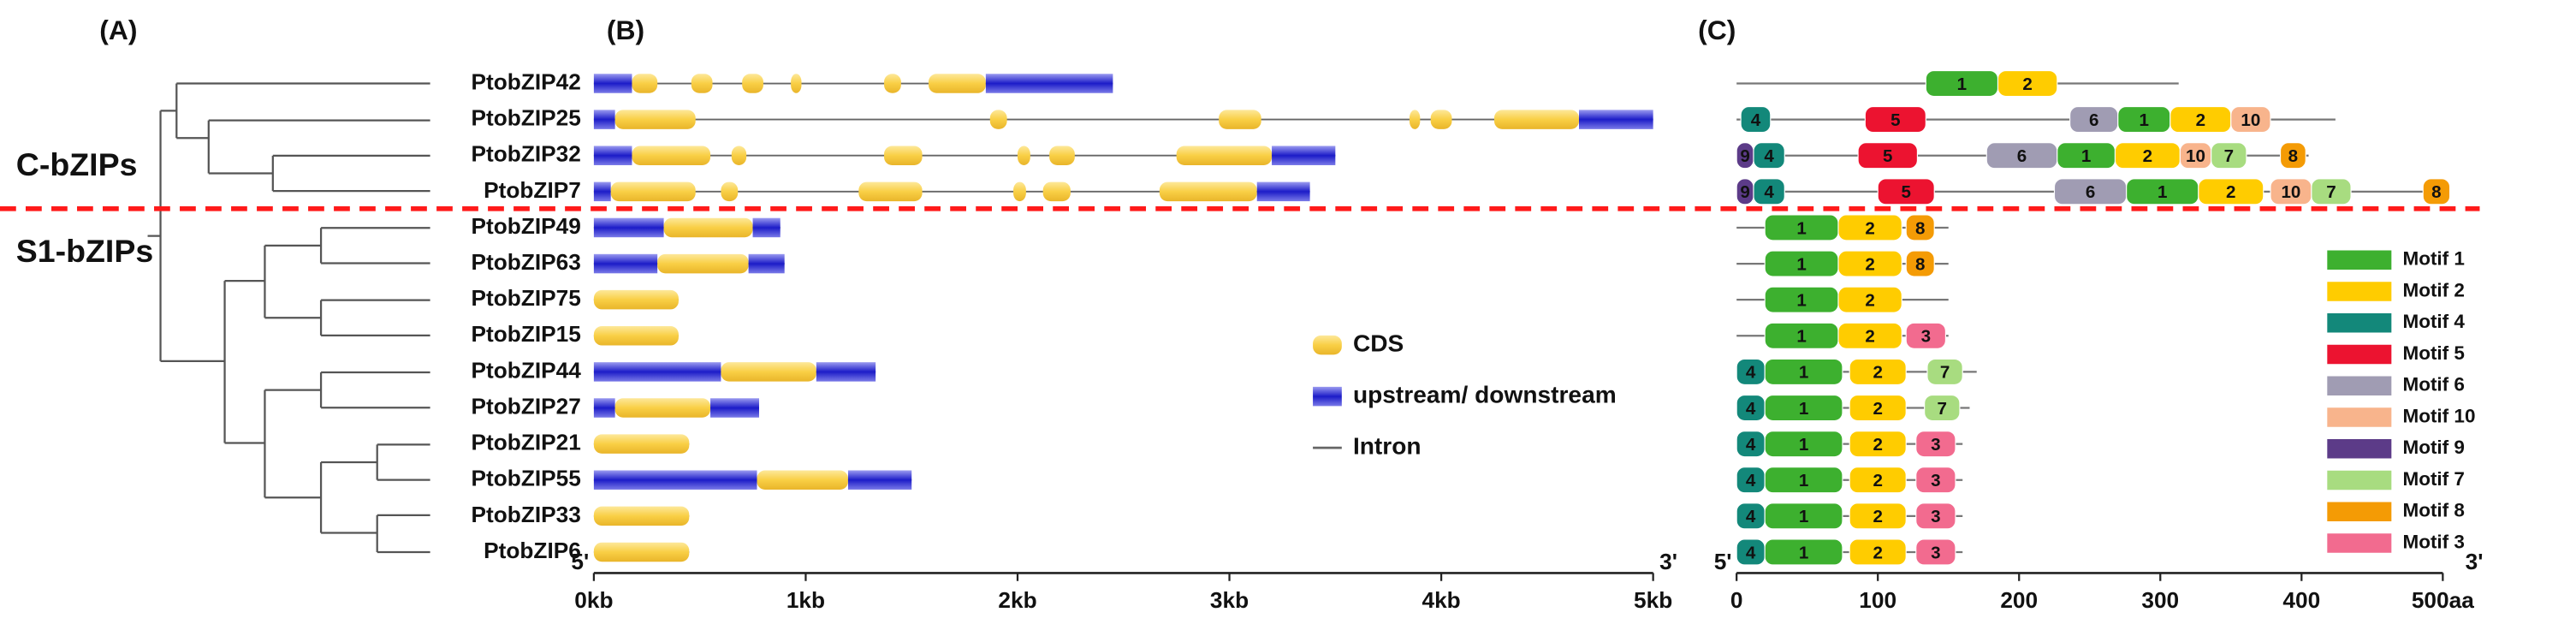 The height and width of the screenshot is (642, 2576). I want to click on gene-label: PtobZIP55, so click(526, 479).